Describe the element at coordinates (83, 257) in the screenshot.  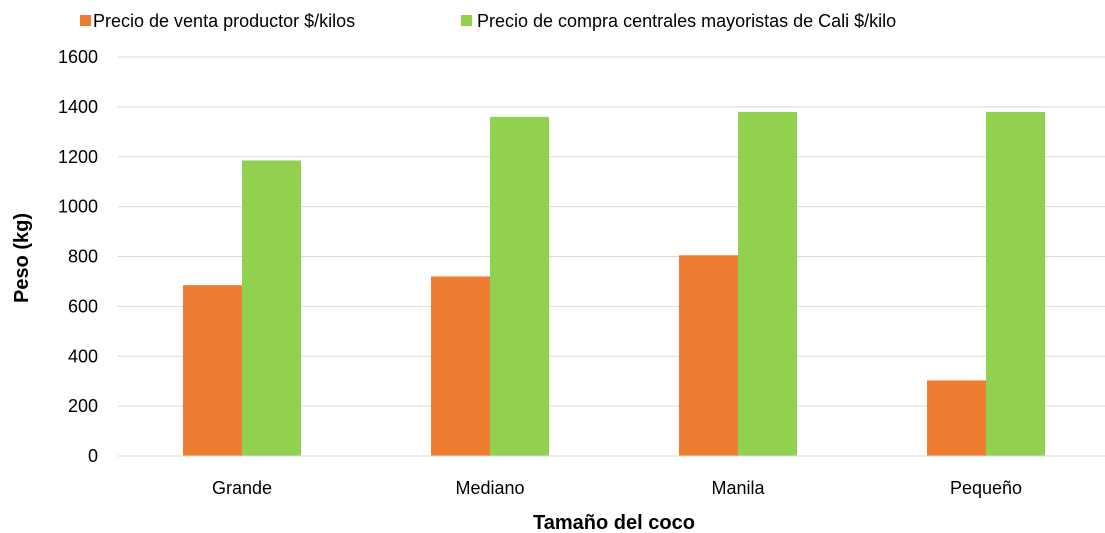
I see `y-tick-label: 800` at that location.